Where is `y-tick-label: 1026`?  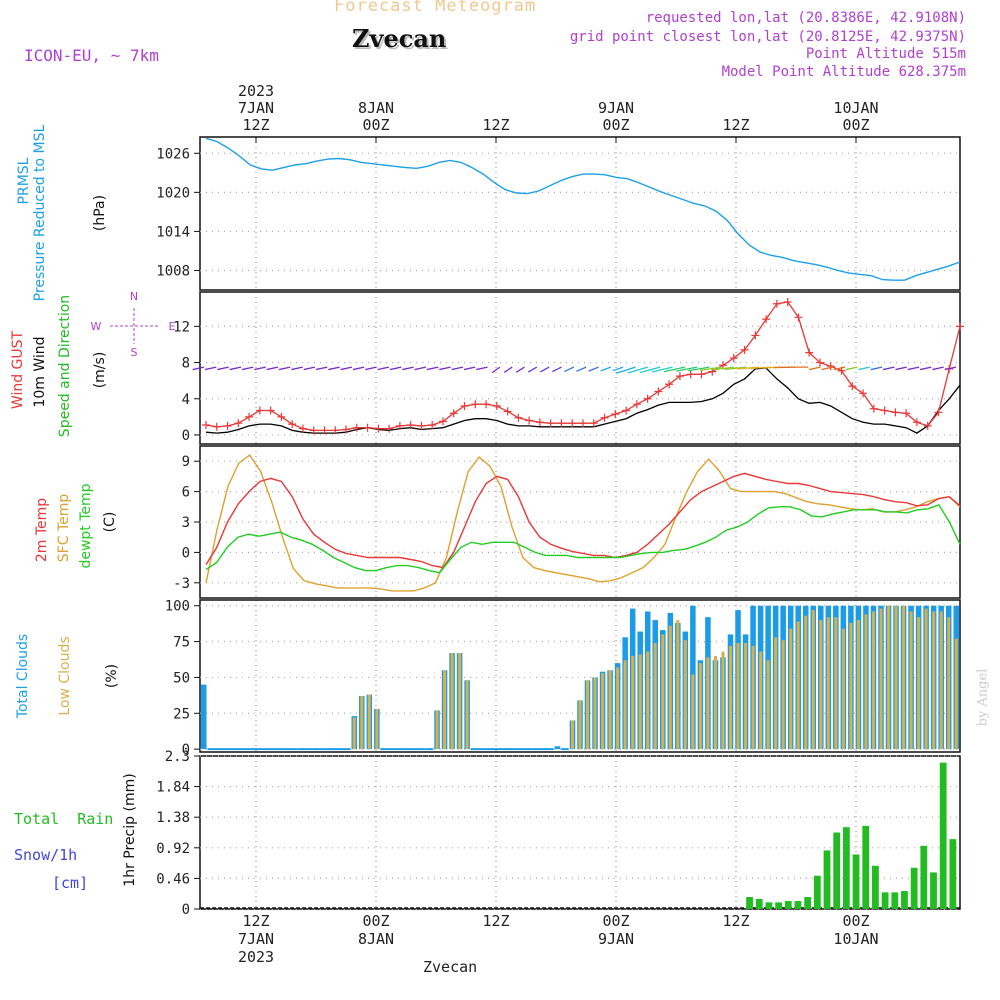 y-tick-label: 1026 is located at coordinates (173, 154).